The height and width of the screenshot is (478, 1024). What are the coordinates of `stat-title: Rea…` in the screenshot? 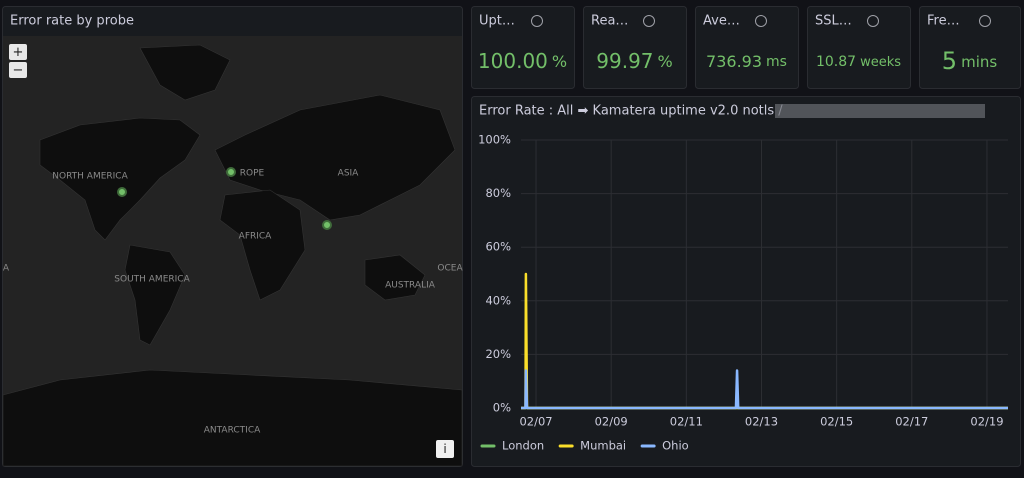 It's located at (609, 21).